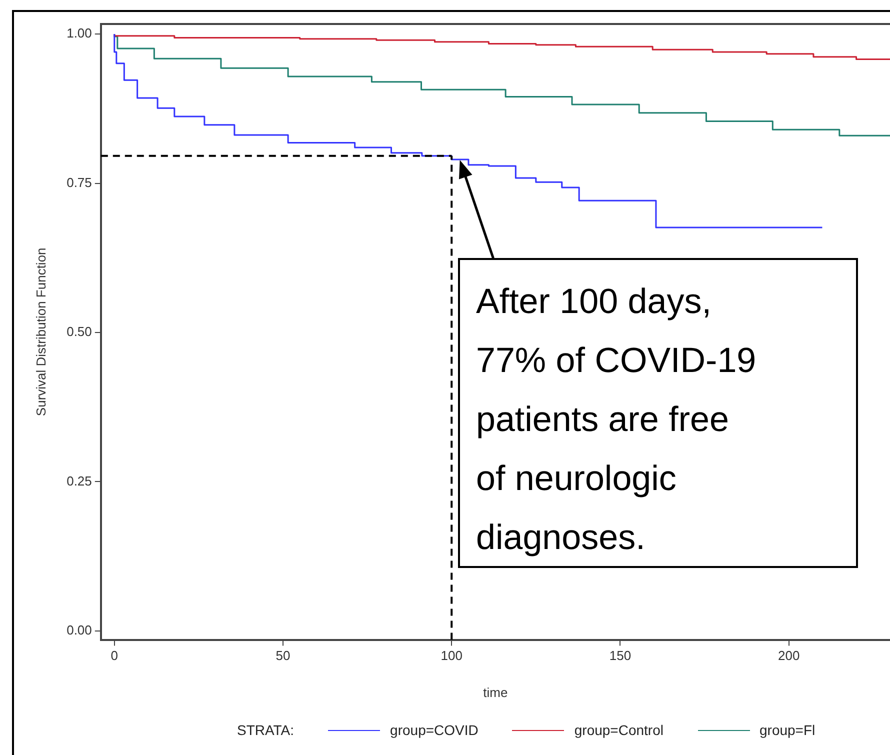 Image resolution: width=890 pixels, height=755 pixels. I want to click on y-tick-label: 0.75, so click(79, 182).